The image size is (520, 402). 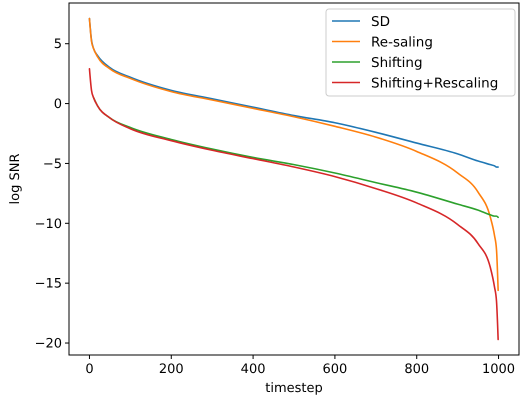 I want to click on y-tick-label: −10, so click(x=48, y=224).